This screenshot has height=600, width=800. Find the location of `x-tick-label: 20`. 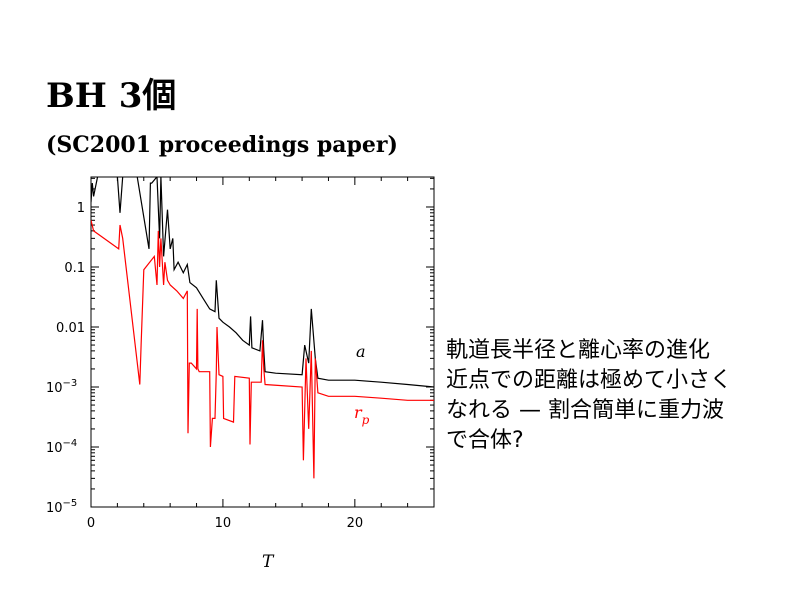

x-tick-label: 20 is located at coordinates (355, 523).